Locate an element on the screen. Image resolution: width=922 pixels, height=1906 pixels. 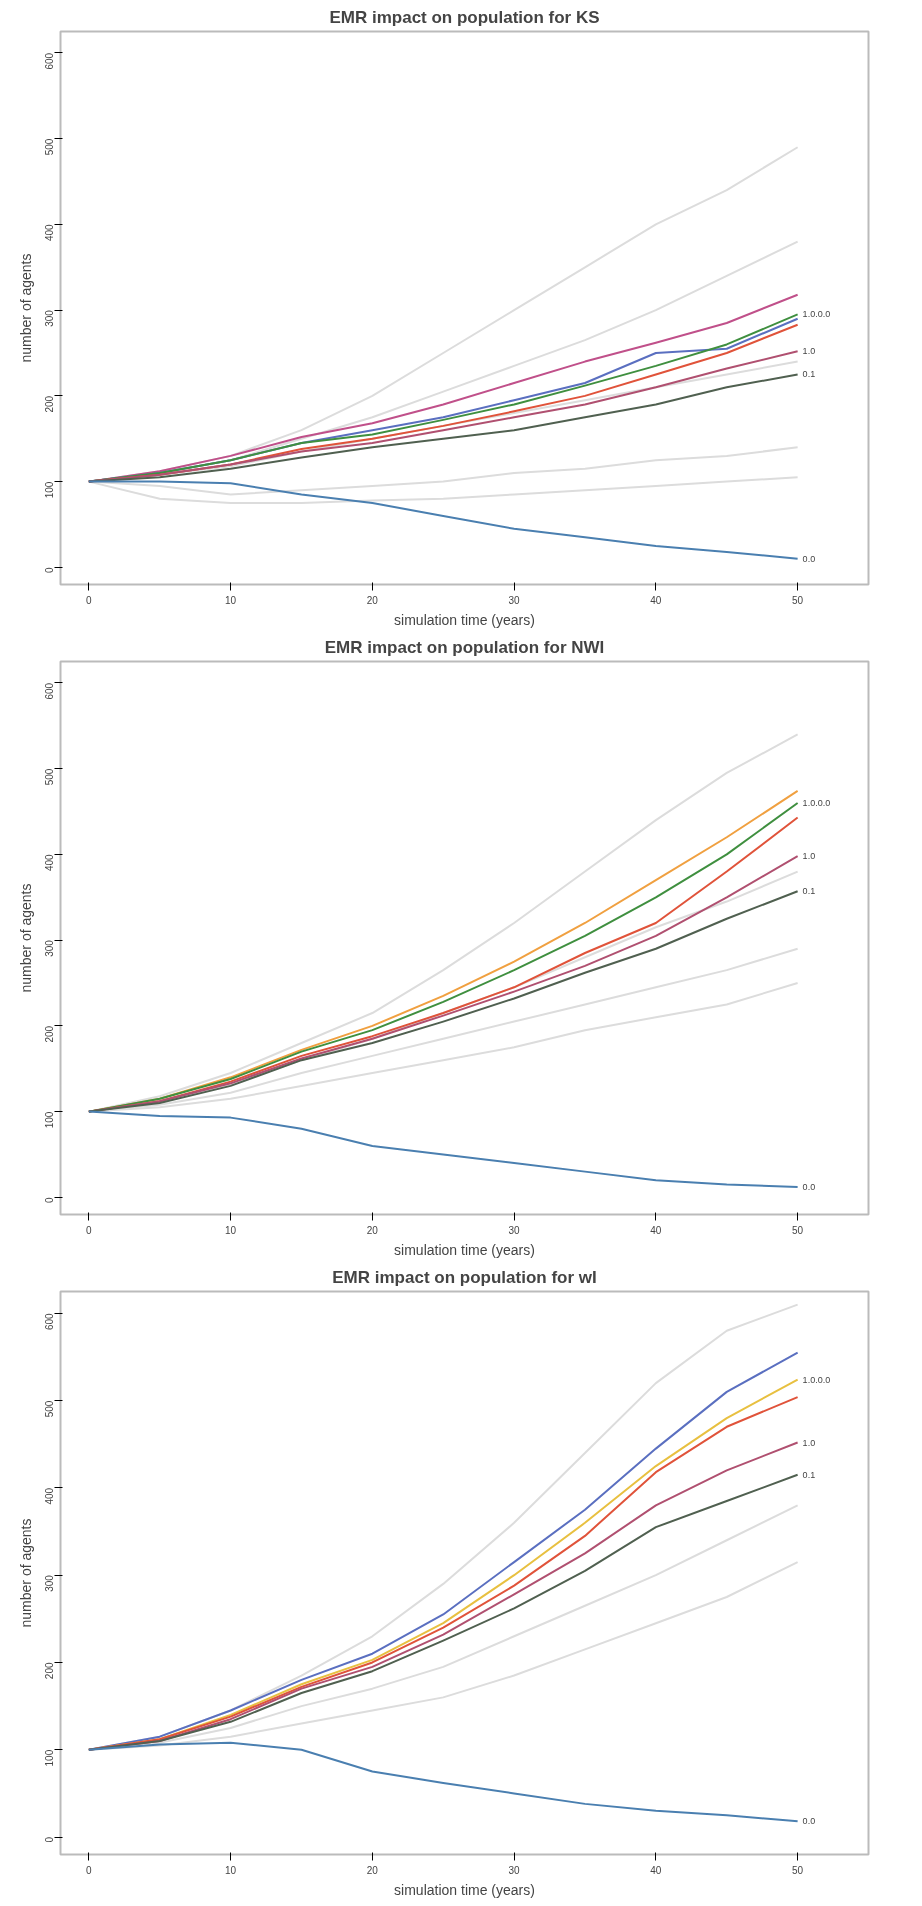
chart-title: EMR impact on population for NWI is located at coordinates (464, 647).